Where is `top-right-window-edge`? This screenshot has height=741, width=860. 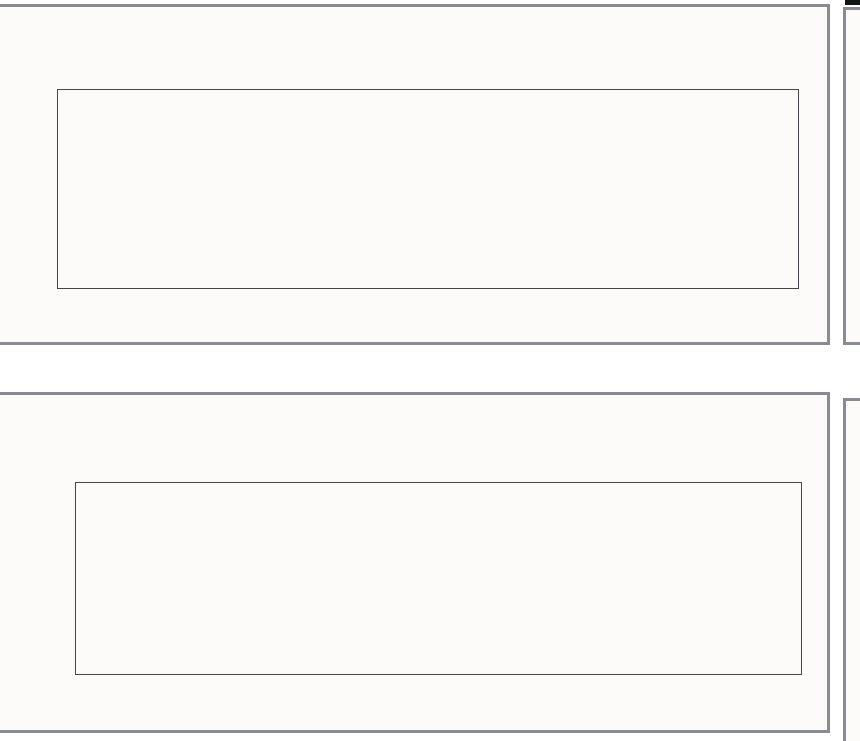
top-right-window-edge is located at coordinates (852, 2).